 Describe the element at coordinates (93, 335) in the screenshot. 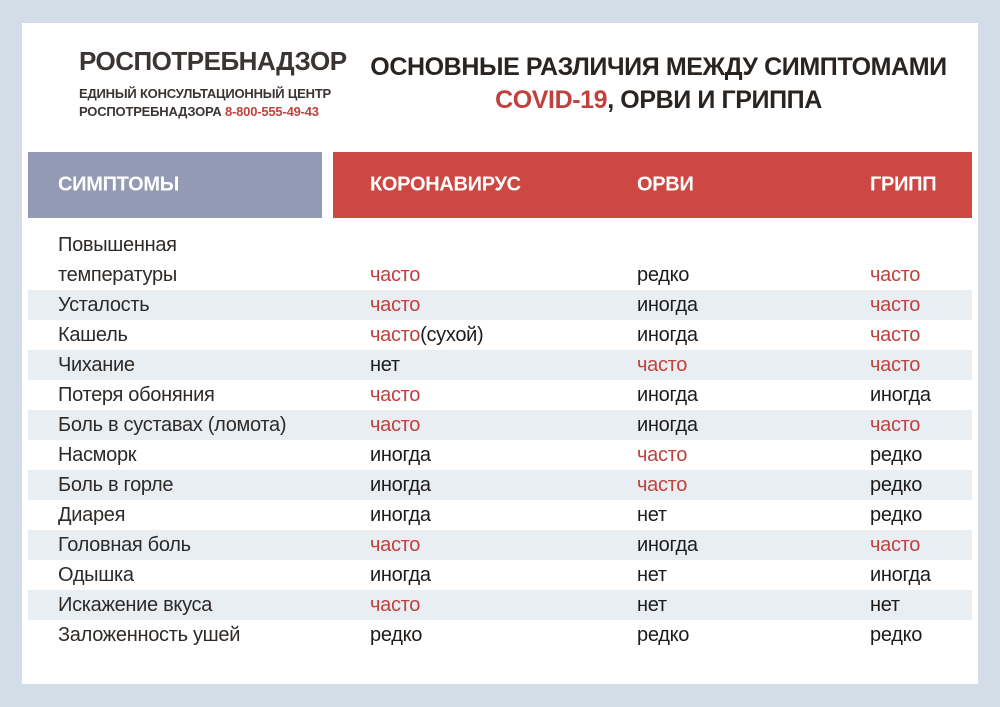

I see `symptom-label: Кашель` at that location.